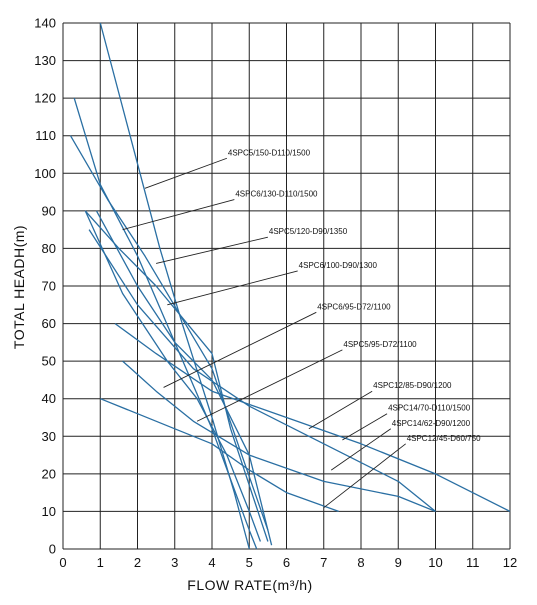 The height and width of the screenshot is (605, 537). What do you see at coordinates (62, 562) in the screenshot?
I see `x-tick-label: 0` at bounding box center [62, 562].